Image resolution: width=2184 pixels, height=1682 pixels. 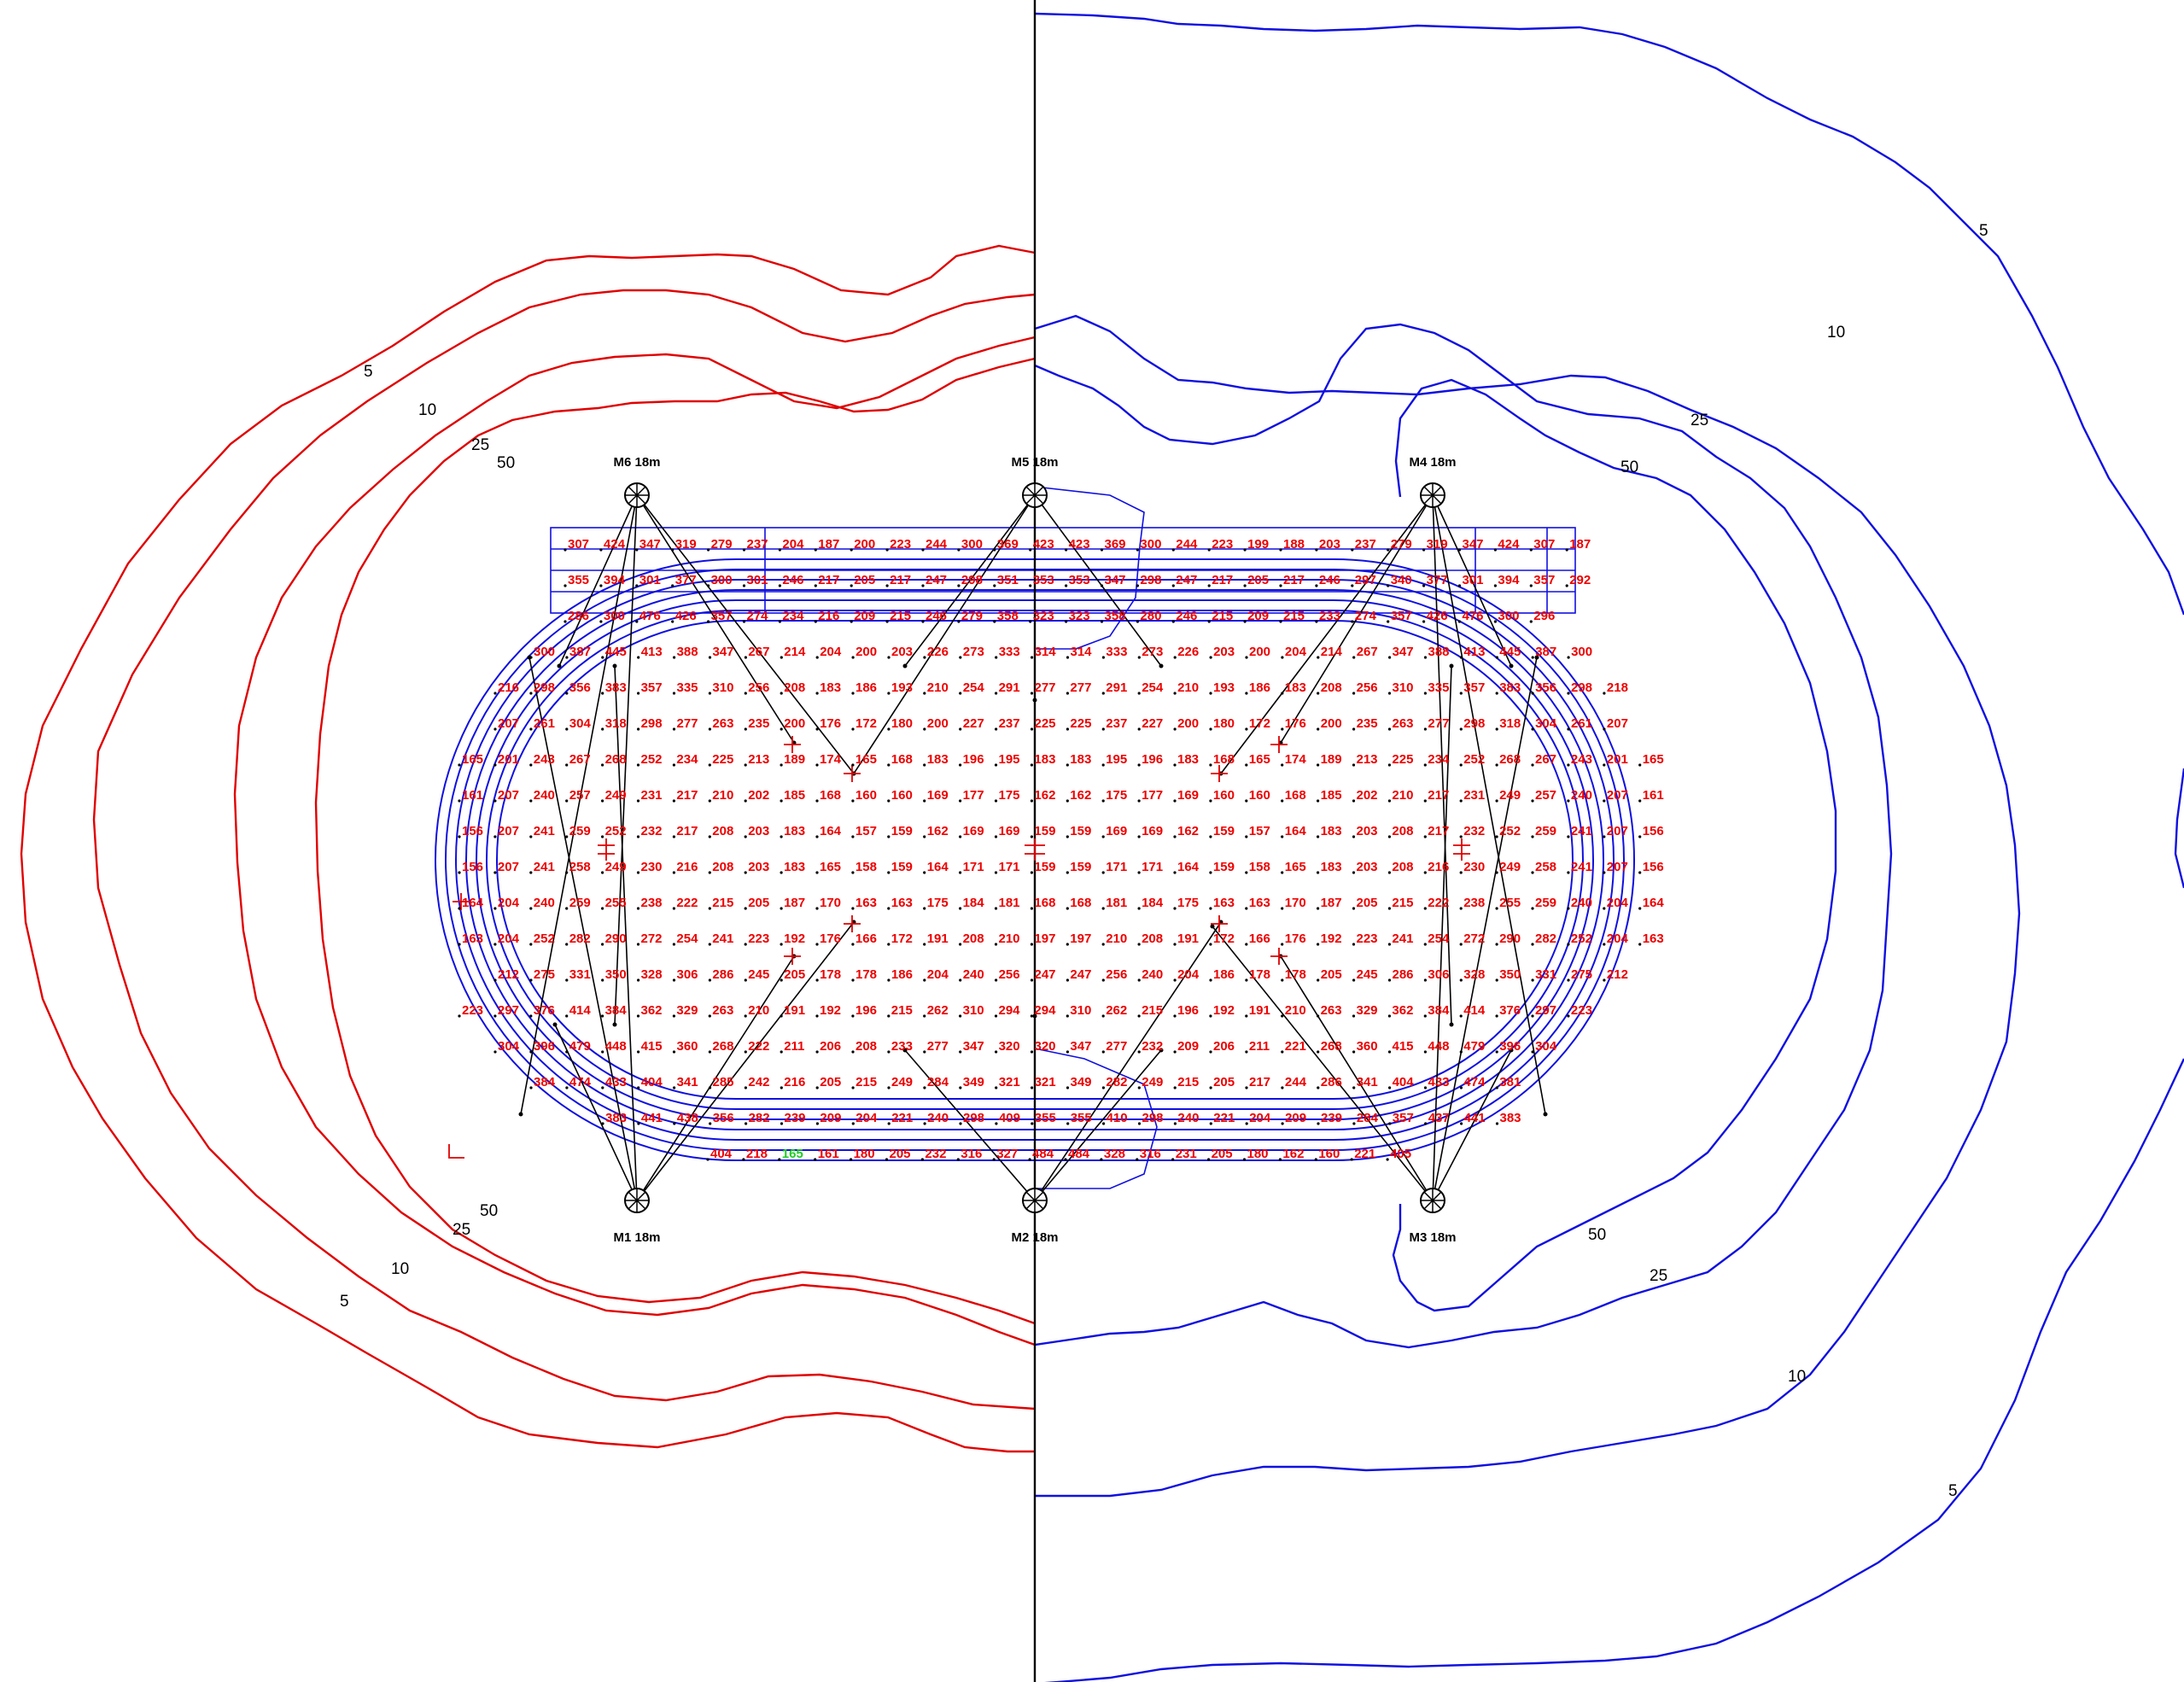 What do you see at coordinates (1984, 231) in the screenshot?
I see `isoline-label-right-5: 5` at bounding box center [1984, 231].